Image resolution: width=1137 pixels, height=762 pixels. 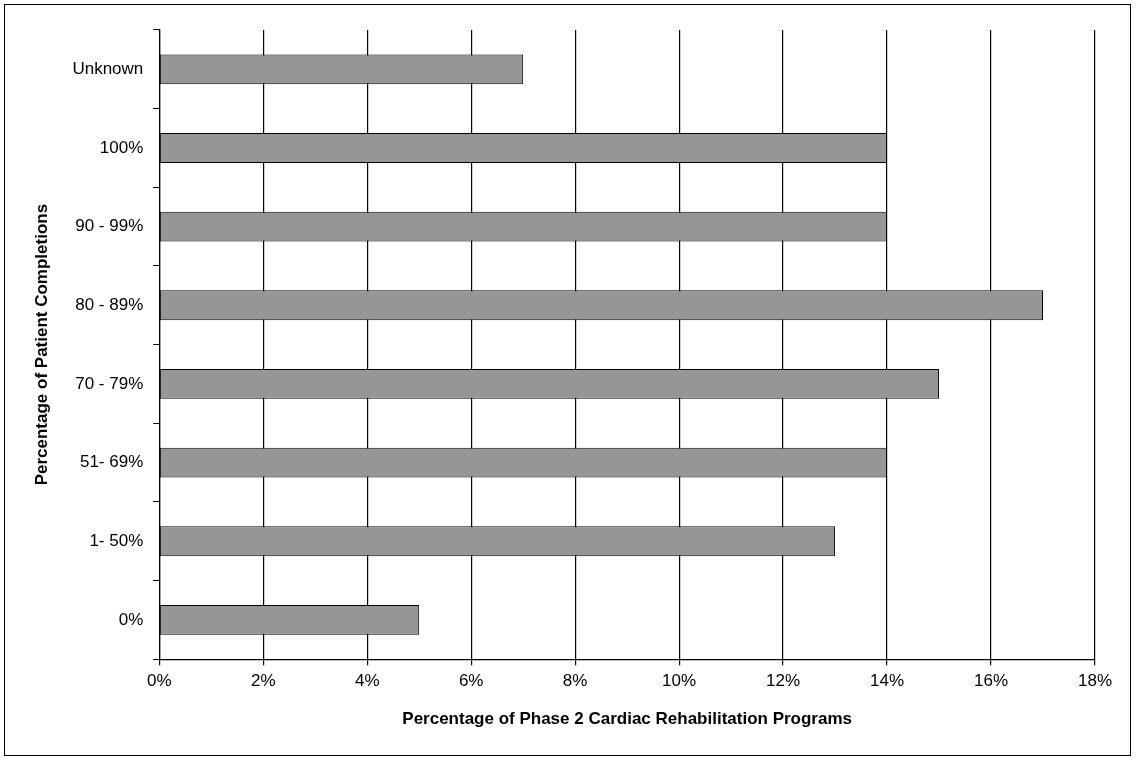 I want to click on x-tick-label: 6%, so click(x=471, y=681).